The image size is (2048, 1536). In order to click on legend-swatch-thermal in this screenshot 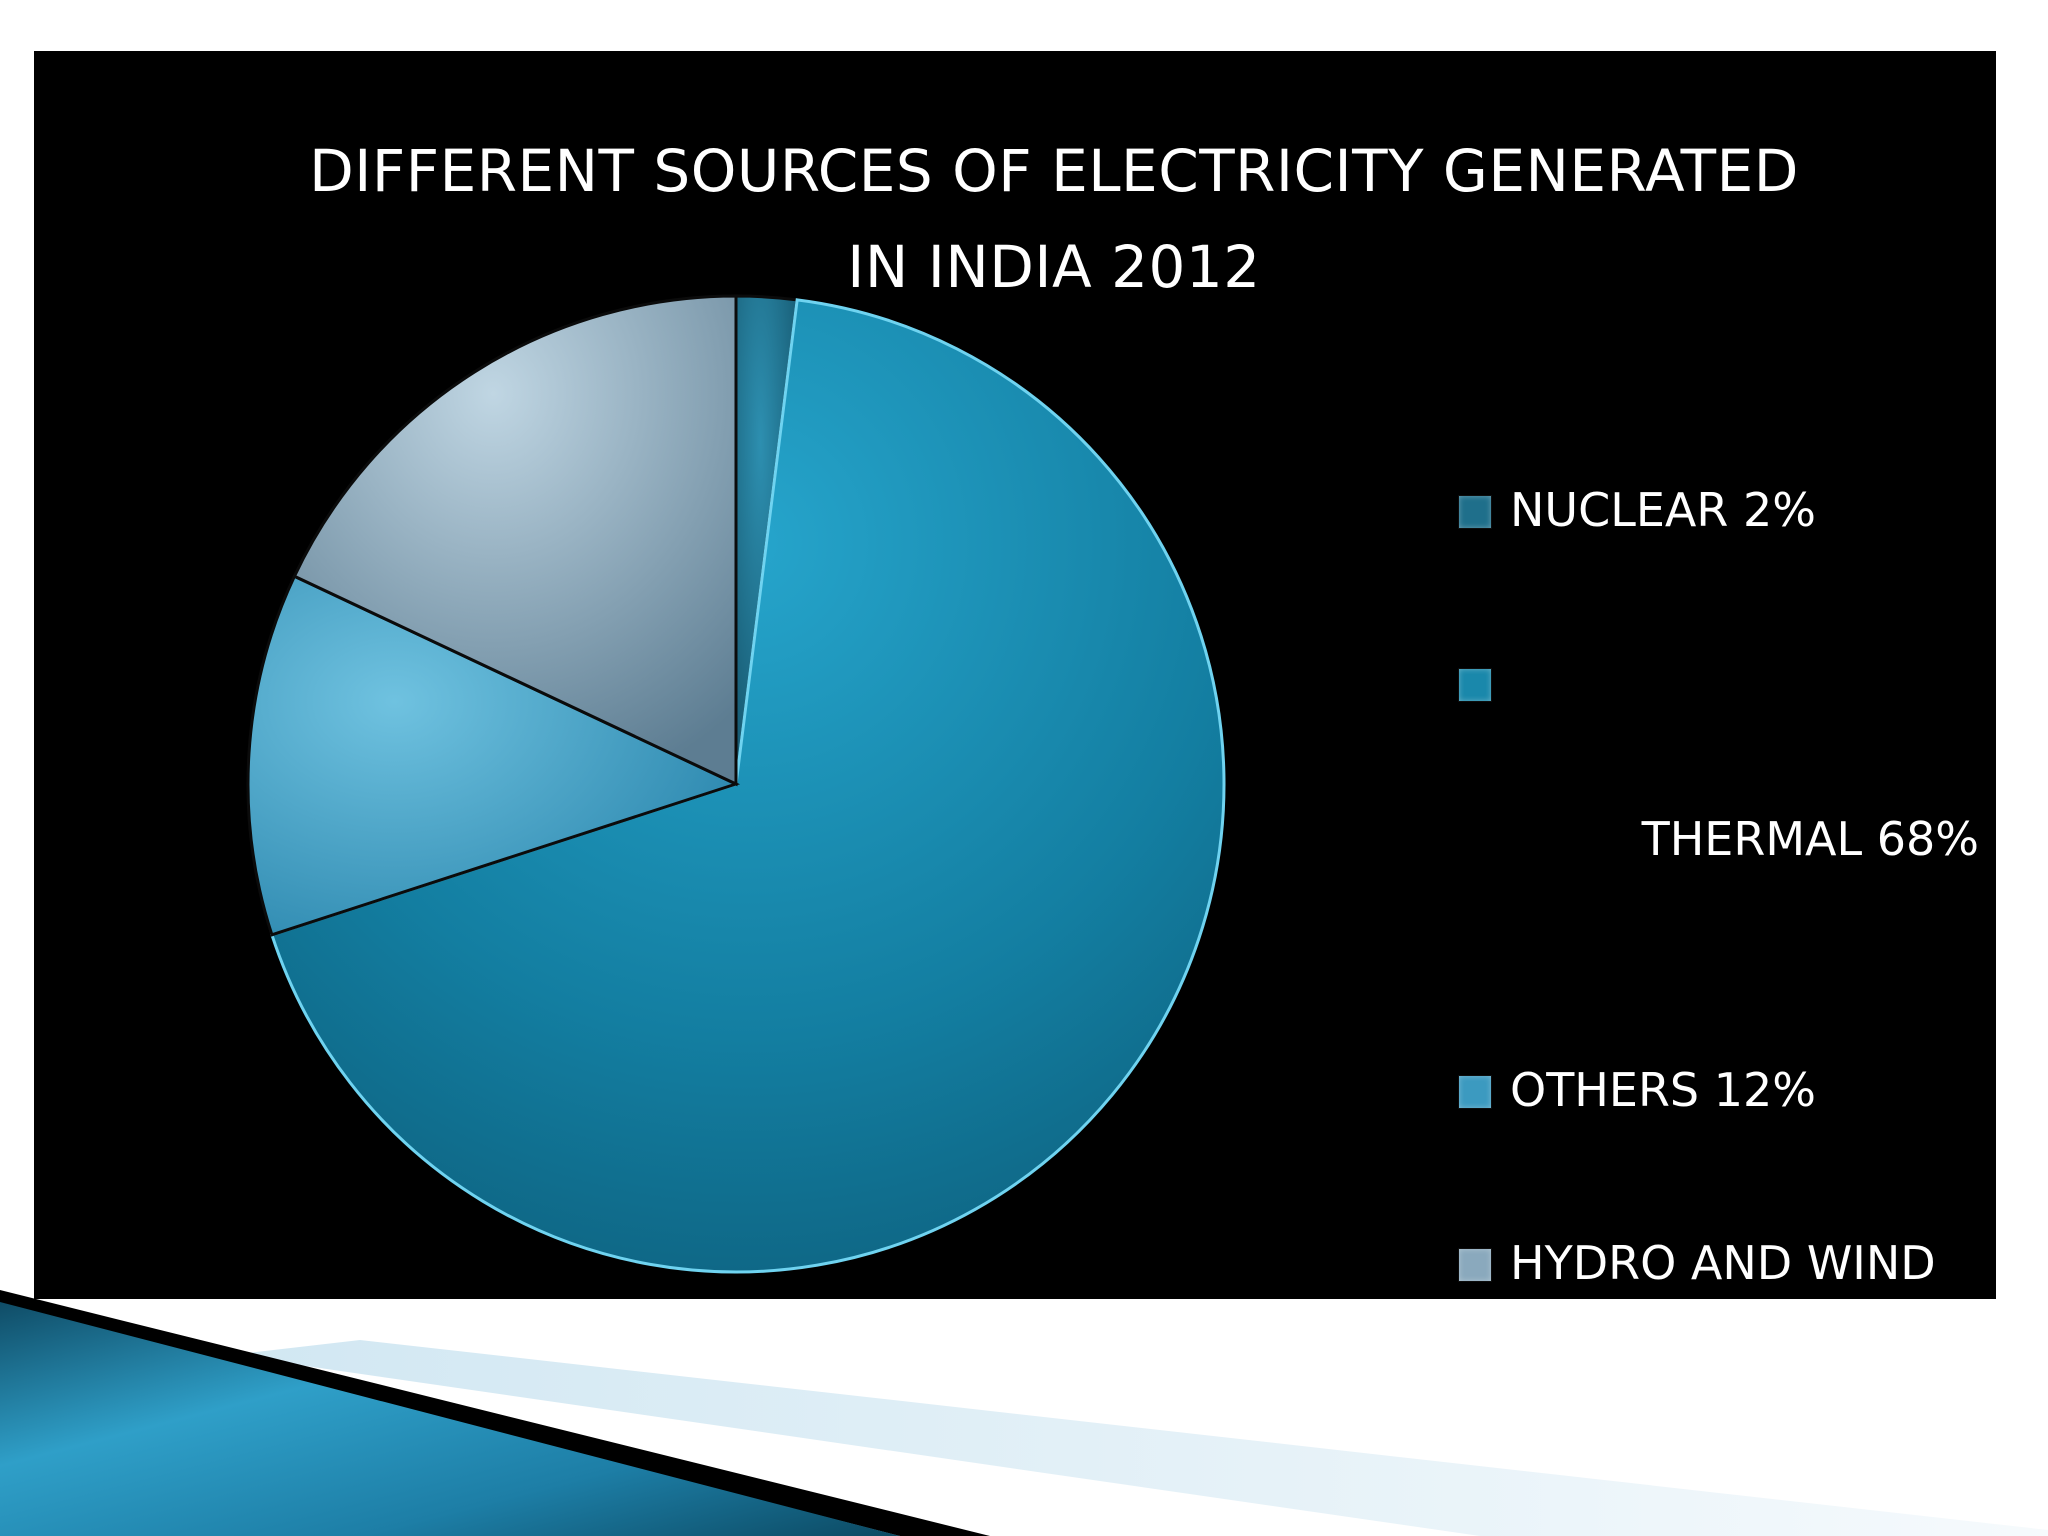, I will do `click(1475, 685)`.